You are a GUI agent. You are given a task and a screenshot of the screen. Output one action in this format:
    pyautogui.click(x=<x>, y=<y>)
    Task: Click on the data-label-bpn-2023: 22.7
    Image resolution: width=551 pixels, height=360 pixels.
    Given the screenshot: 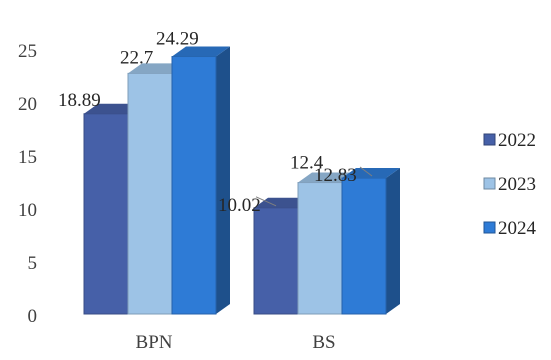 What is the action you would take?
    pyautogui.click(x=136, y=57)
    